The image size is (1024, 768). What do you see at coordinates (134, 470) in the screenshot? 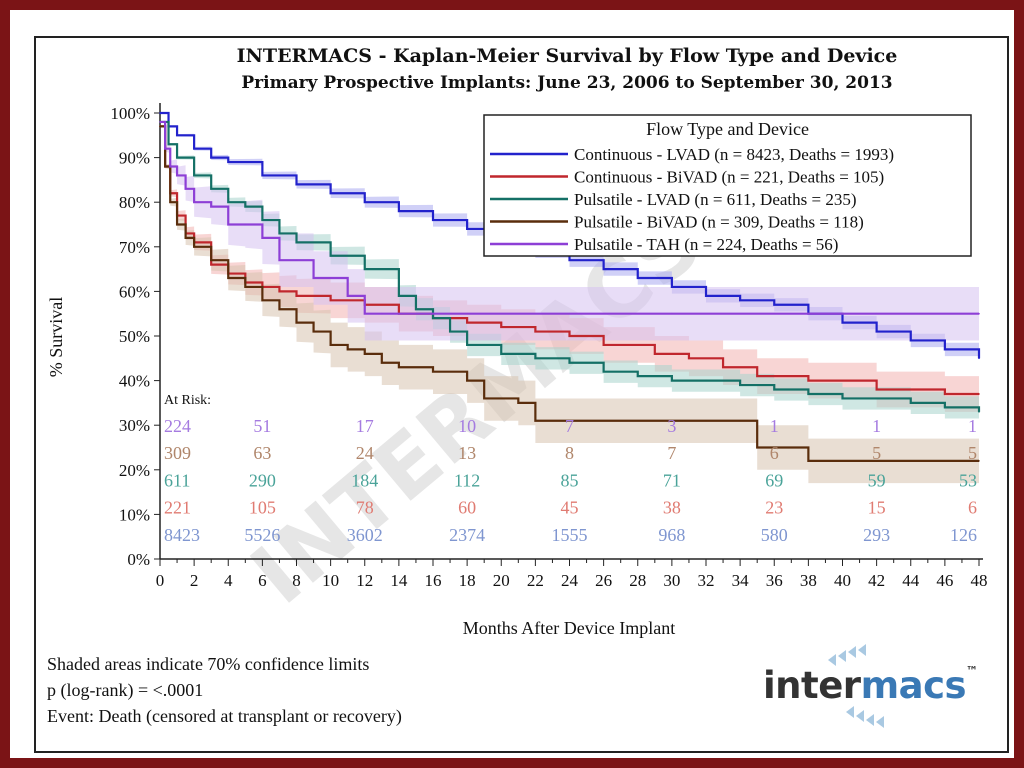
I see `y-tick-label: 20%` at bounding box center [134, 470].